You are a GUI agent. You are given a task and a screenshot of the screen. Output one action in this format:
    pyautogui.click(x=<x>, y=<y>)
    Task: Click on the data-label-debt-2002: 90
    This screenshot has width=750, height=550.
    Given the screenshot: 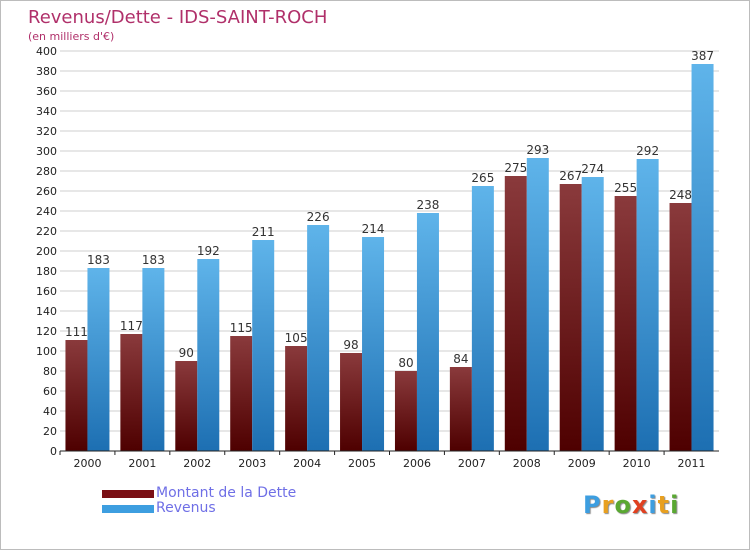 What is the action you would take?
    pyautogui.click(x=186, y=353)
    